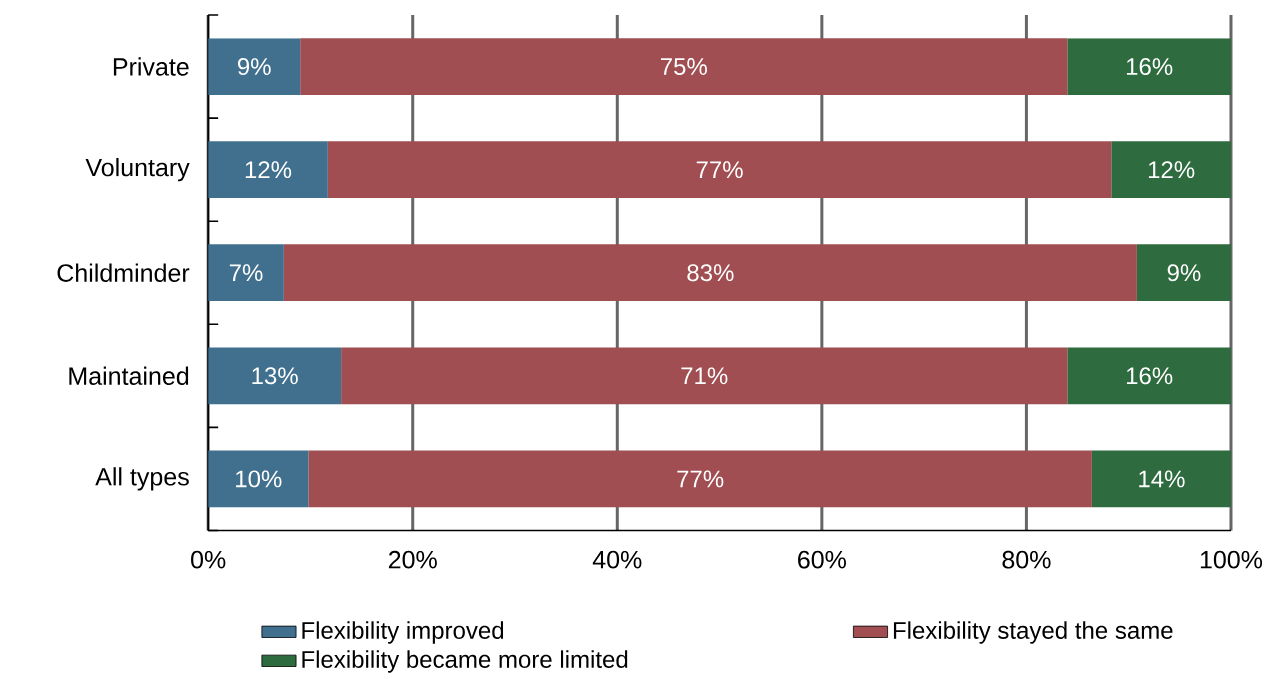 The width and height of the screenshot is (1273, 692). I want to click on data-label: 10%, so click(259, 479).